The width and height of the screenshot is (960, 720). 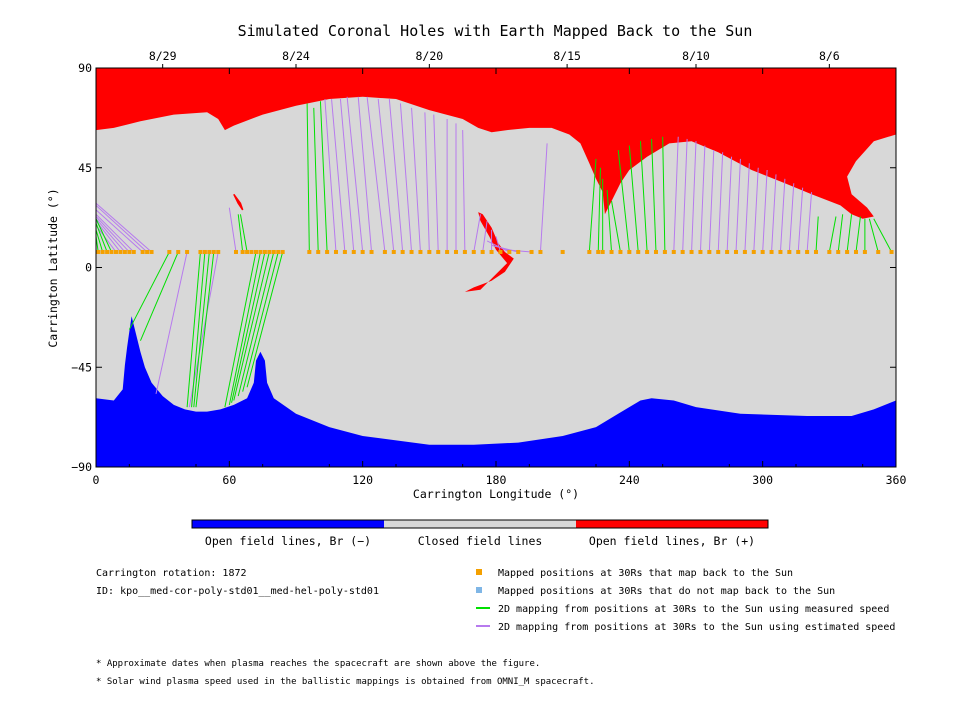 I want to click on colorbar-open-negative, so click(x=288, y=524).